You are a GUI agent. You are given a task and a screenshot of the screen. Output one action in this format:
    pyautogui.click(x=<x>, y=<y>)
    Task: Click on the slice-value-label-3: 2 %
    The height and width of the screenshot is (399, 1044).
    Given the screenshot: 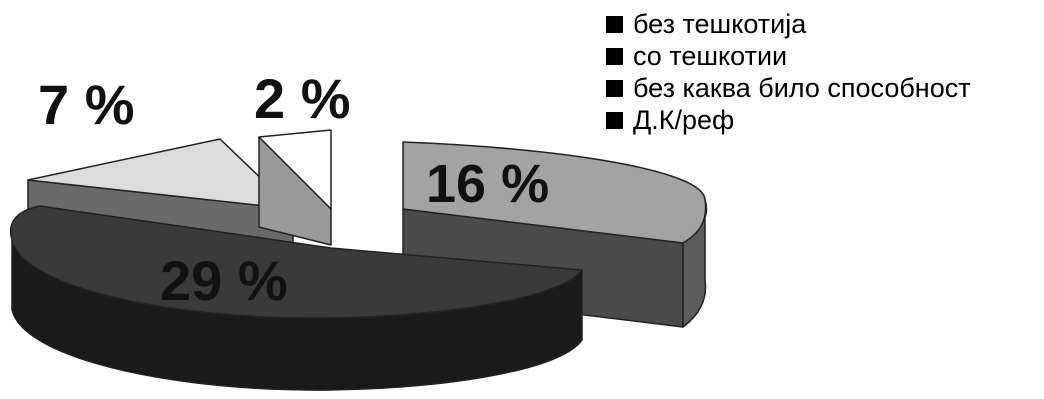 What is the action you would take?
    pyautogui.click(x=302, y=98)
    